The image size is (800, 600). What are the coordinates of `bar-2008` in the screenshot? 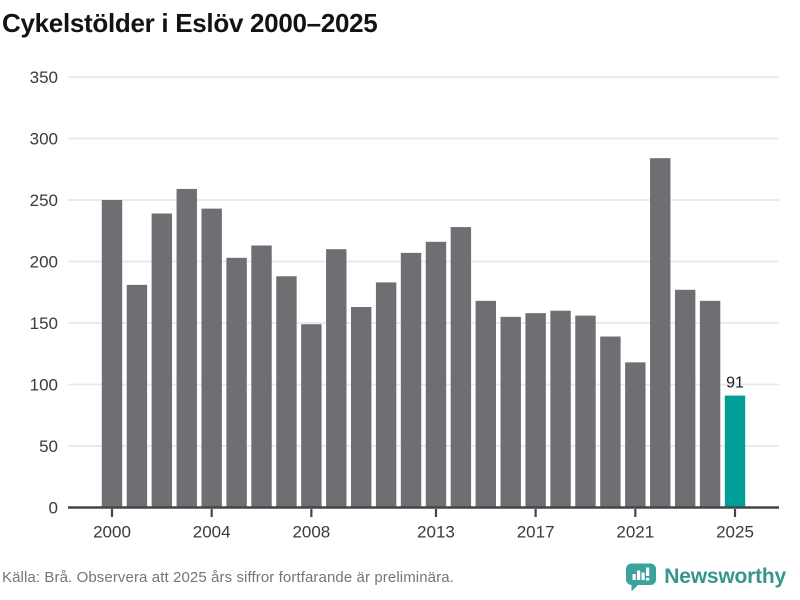 It's located at (311, 416).